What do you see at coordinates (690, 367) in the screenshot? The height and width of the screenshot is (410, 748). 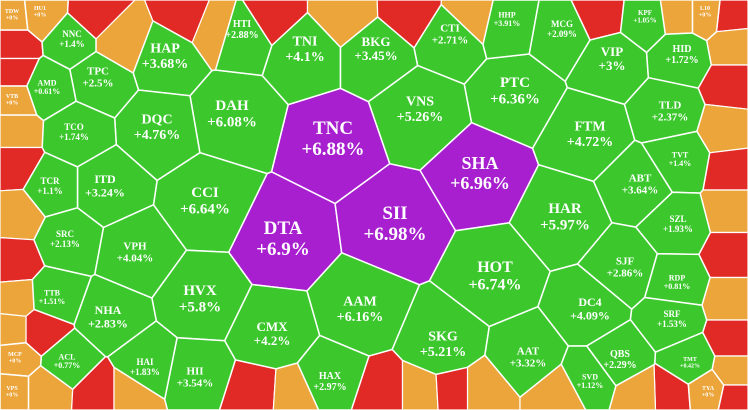 I see `change-label: +0.42%` at bounding box center [690, 367].